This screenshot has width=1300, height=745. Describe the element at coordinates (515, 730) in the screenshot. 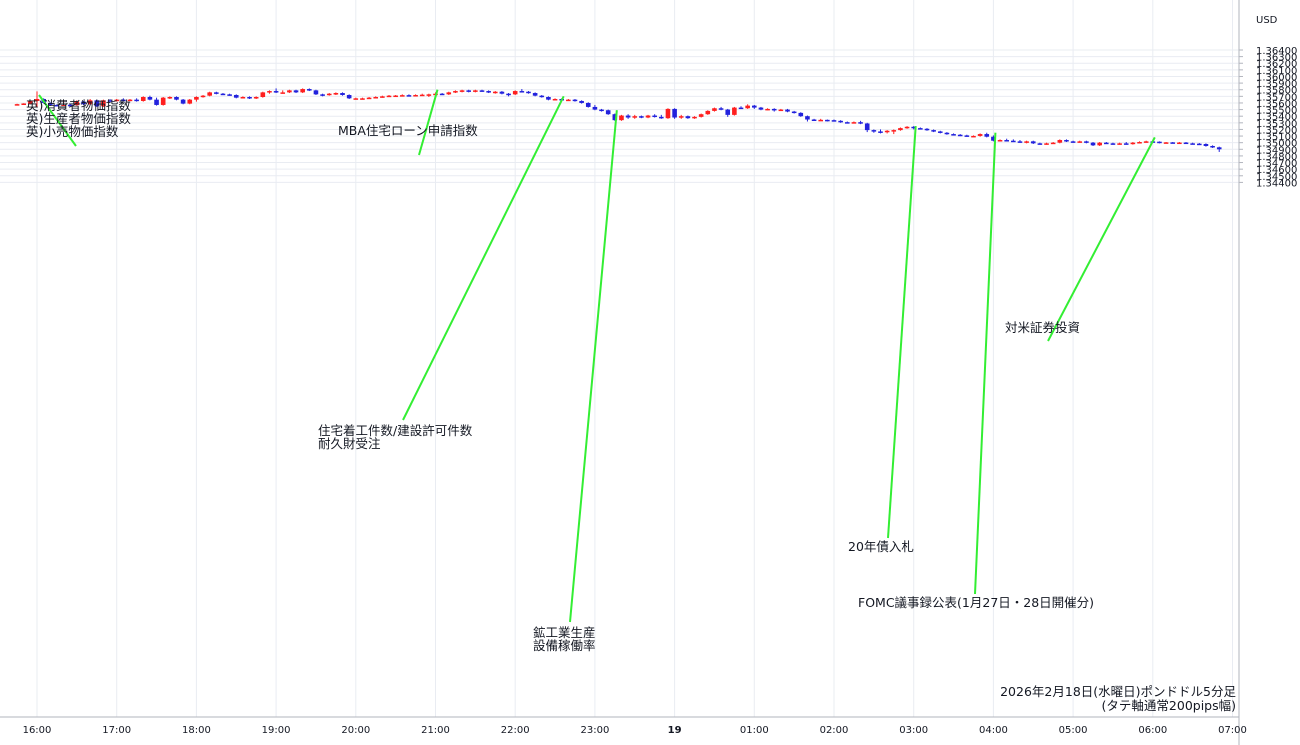

I see `x-tick-label: 22:00` at that location.